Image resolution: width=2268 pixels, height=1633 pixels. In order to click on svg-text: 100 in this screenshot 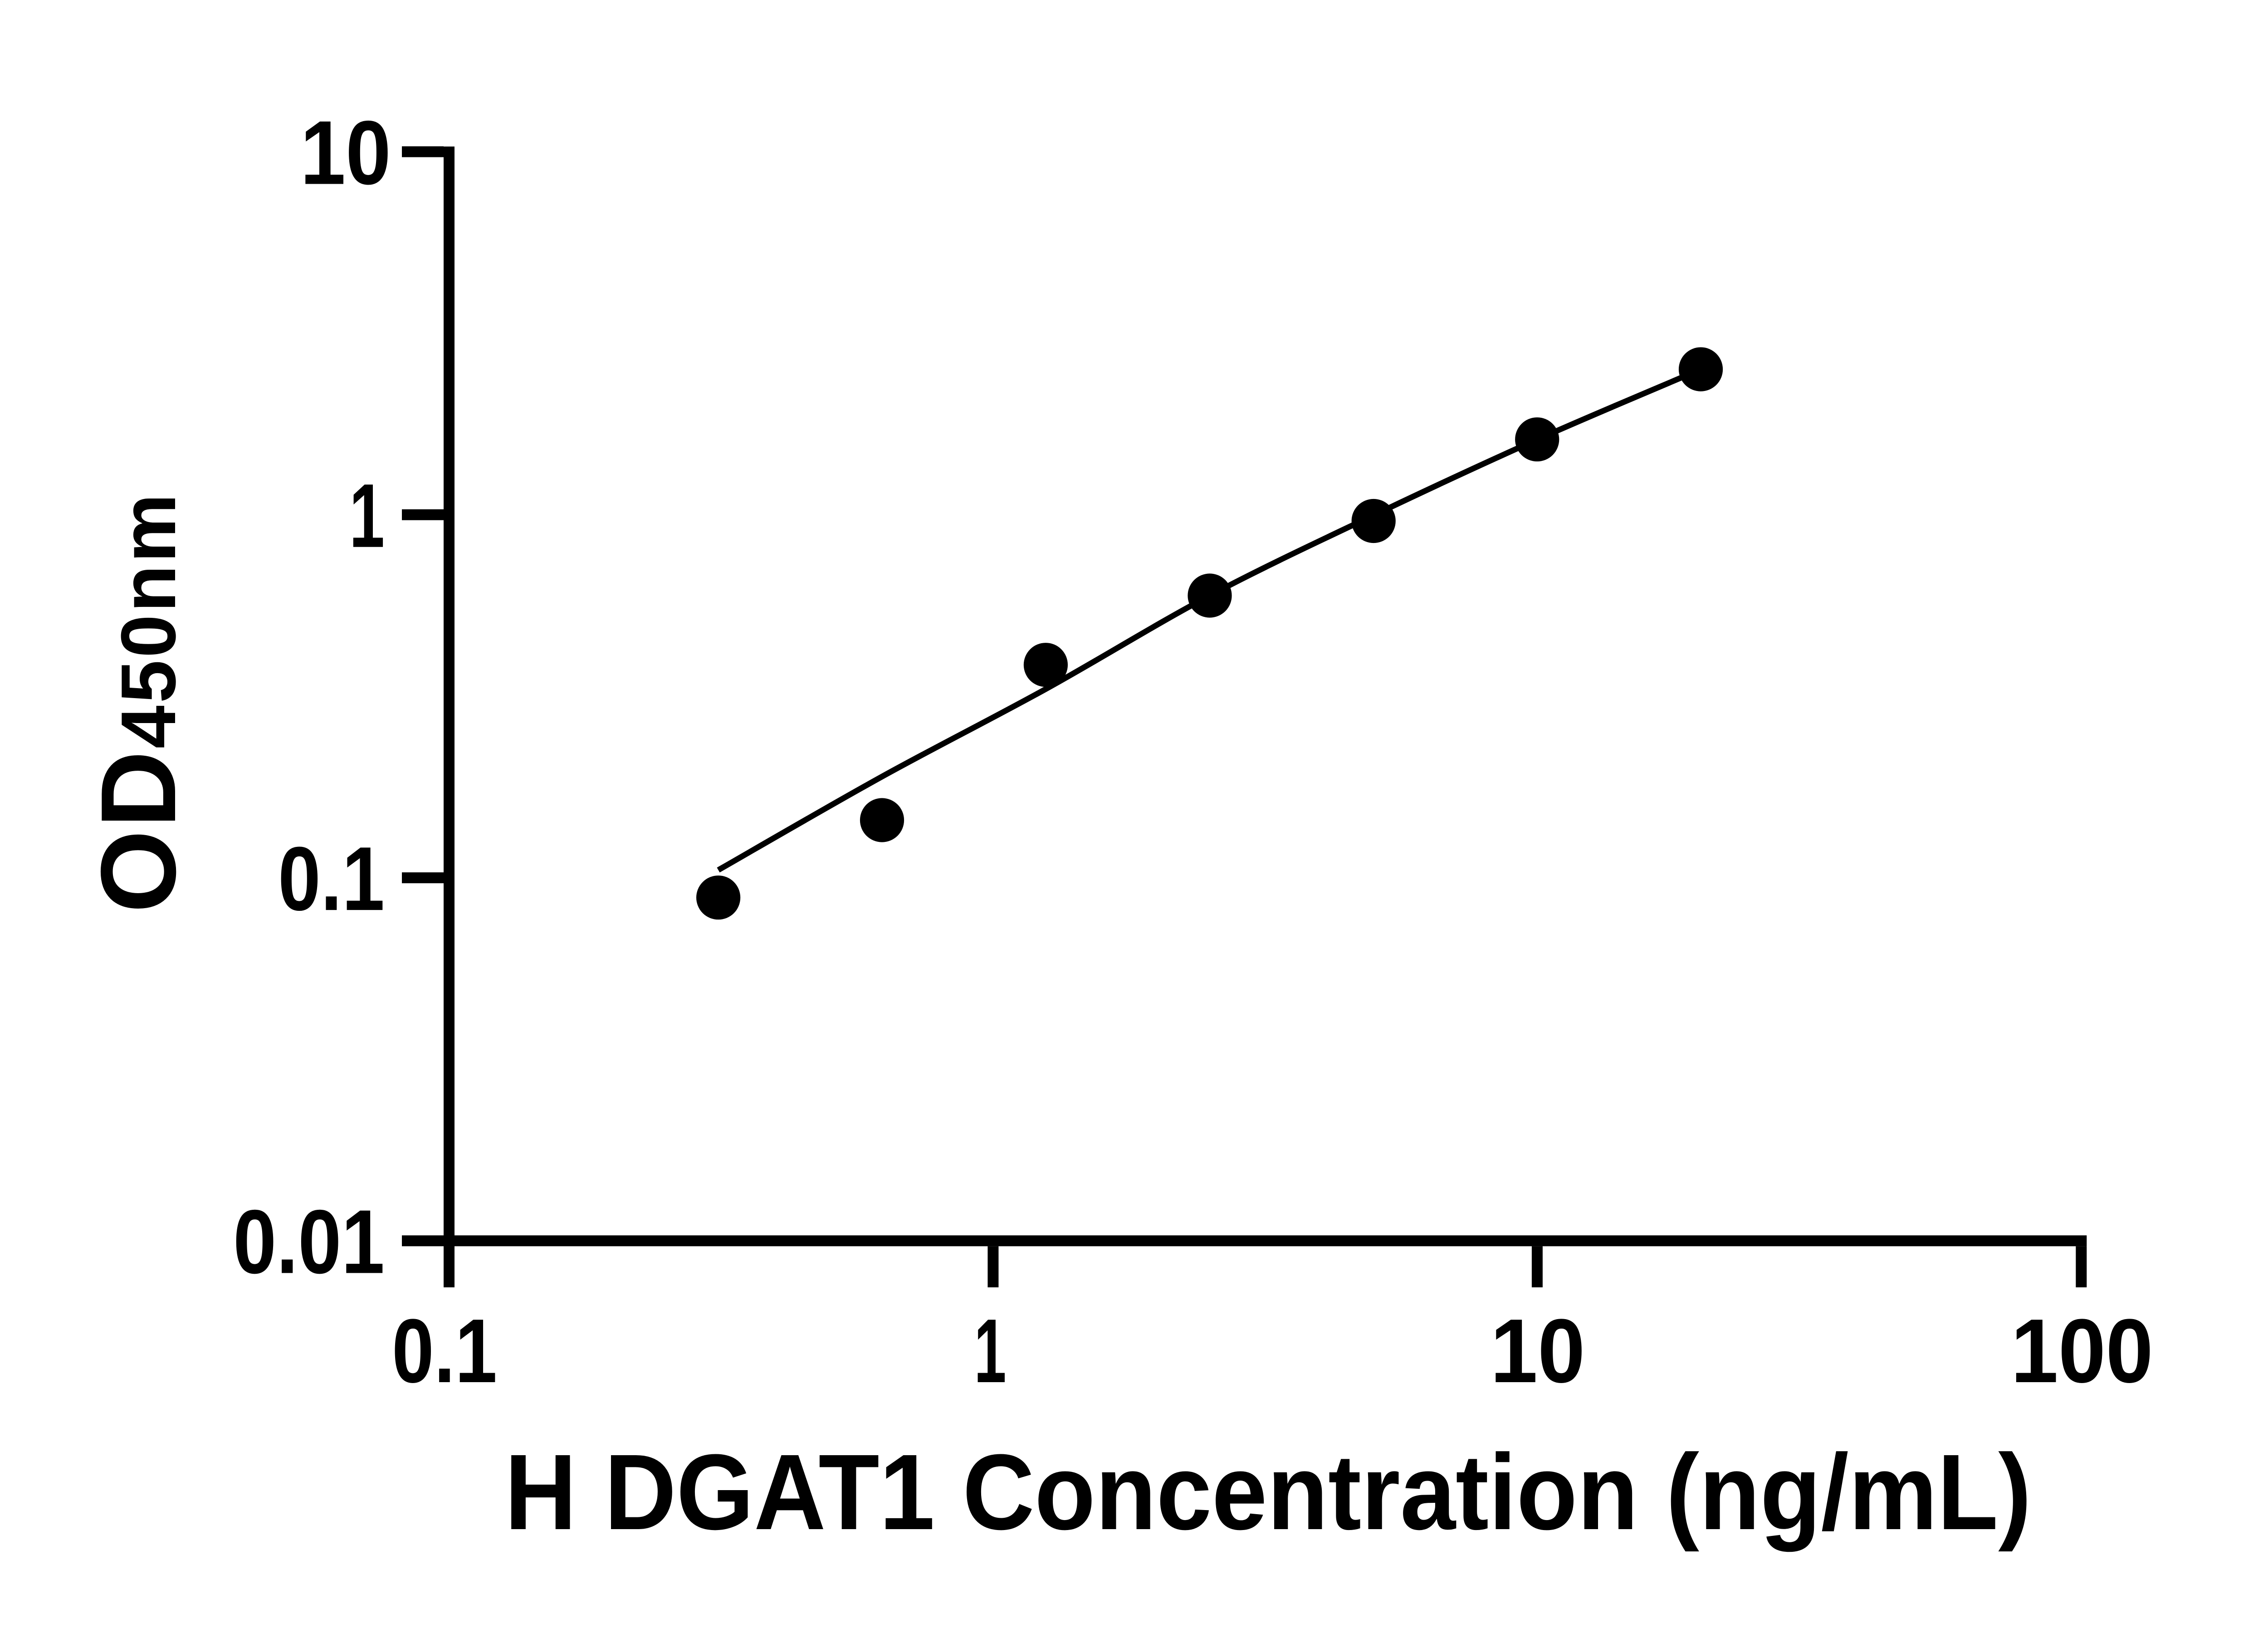, I will do `click(2082, 1351)`.